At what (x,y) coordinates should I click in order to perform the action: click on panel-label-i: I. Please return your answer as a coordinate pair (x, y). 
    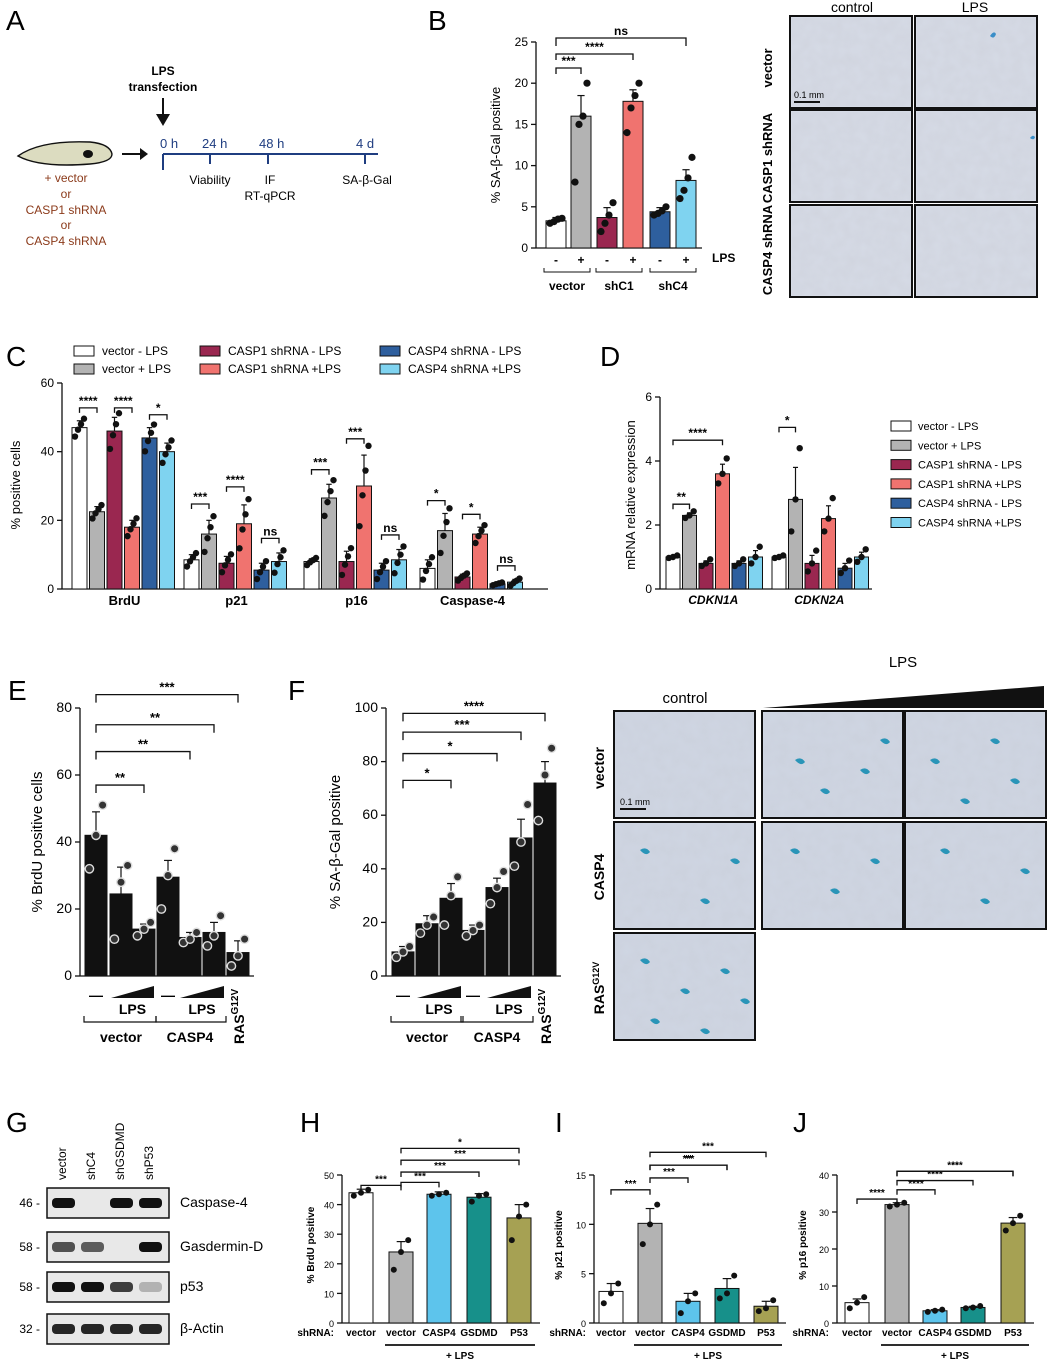
    Looking at the image, I should click on (559, 1122).